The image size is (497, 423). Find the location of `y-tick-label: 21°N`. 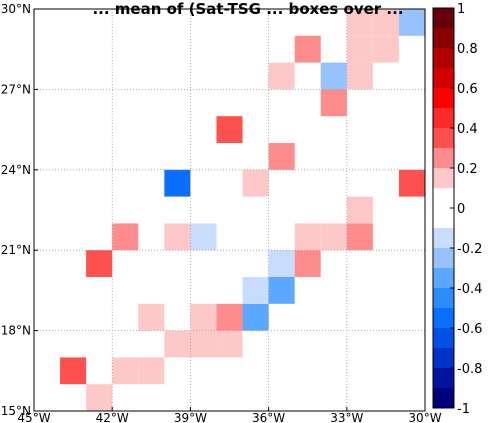

y-tick-label: 21°N is located at coordinates (16, 250).